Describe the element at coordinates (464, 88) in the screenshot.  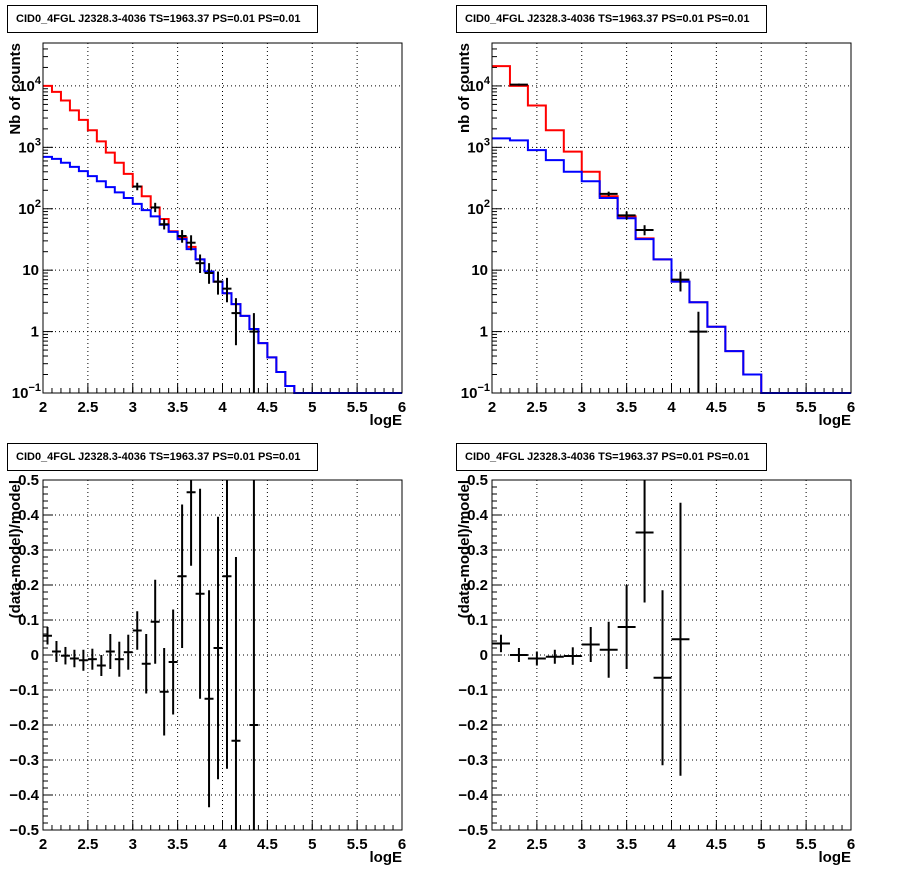
I see `y-axis-label: nb of counts` at that location.